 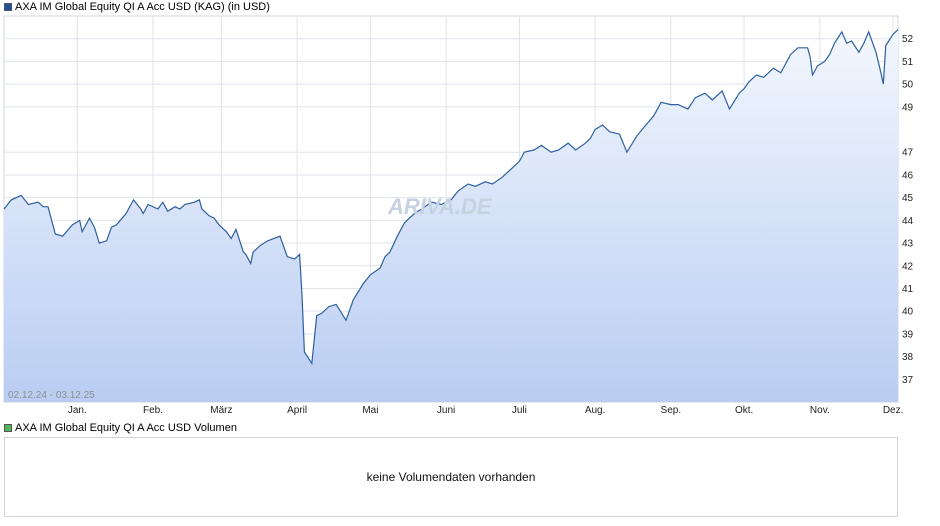 What do you see at coordinates (297, 410) in the screenshot?
I see `x-tick-label: April` at bounding box center [297, 410].